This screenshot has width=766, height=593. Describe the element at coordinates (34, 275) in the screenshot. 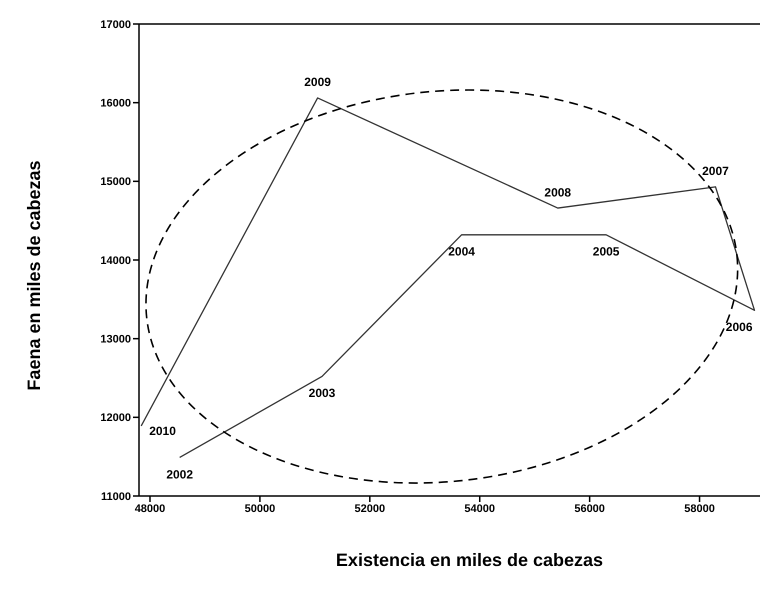

I see `y-axis-title: Faena en miles de cabezas` at that location.